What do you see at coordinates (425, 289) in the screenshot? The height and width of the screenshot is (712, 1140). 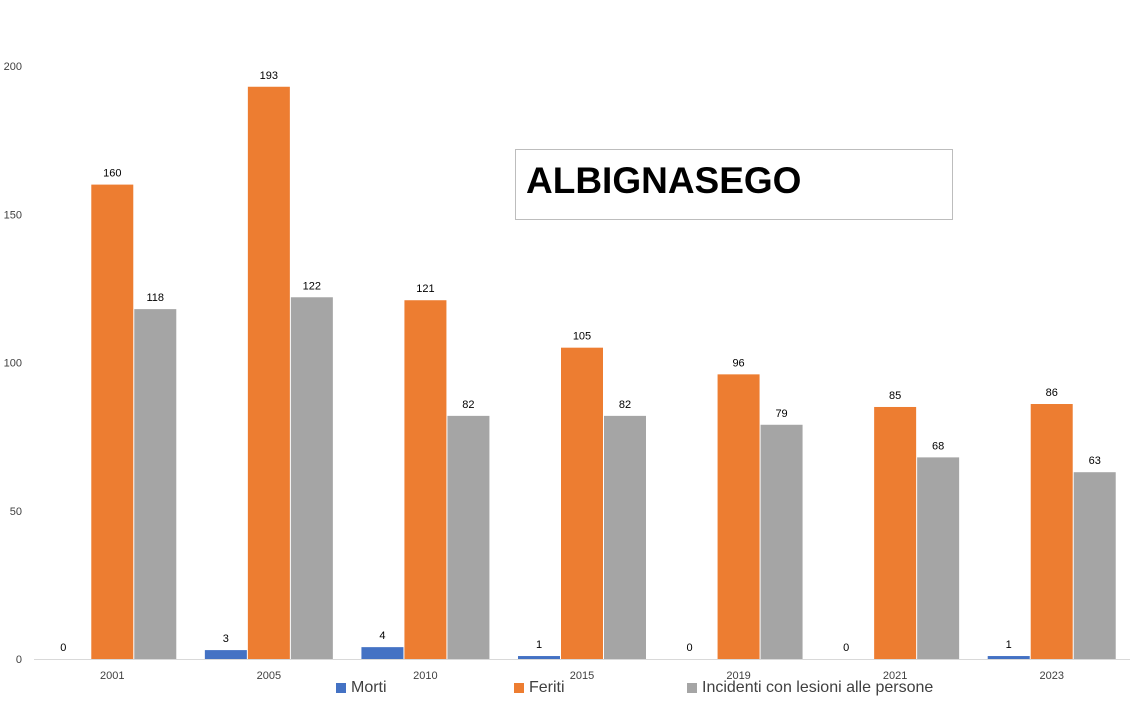 I see `data-label: 121` at bounding box center [425, 289].